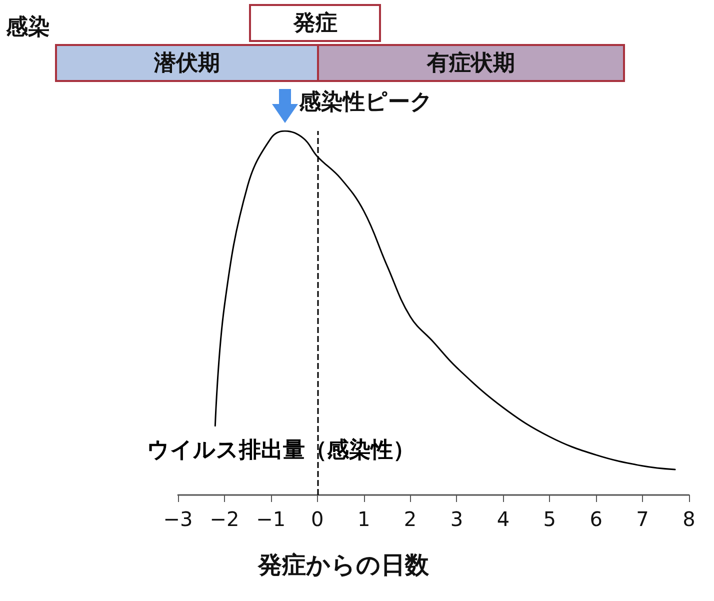  What do you see at coordinates (315, 23) in the screenshot?
I see `text: 発症` at bounding box center [315, 23].